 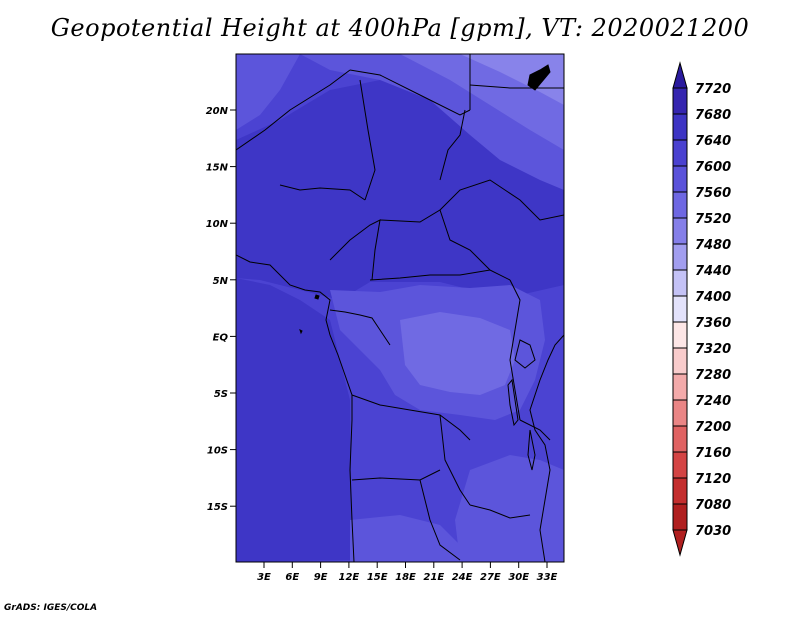 I want to click on colorbar-label: 7120, so click(x=713, y=479).